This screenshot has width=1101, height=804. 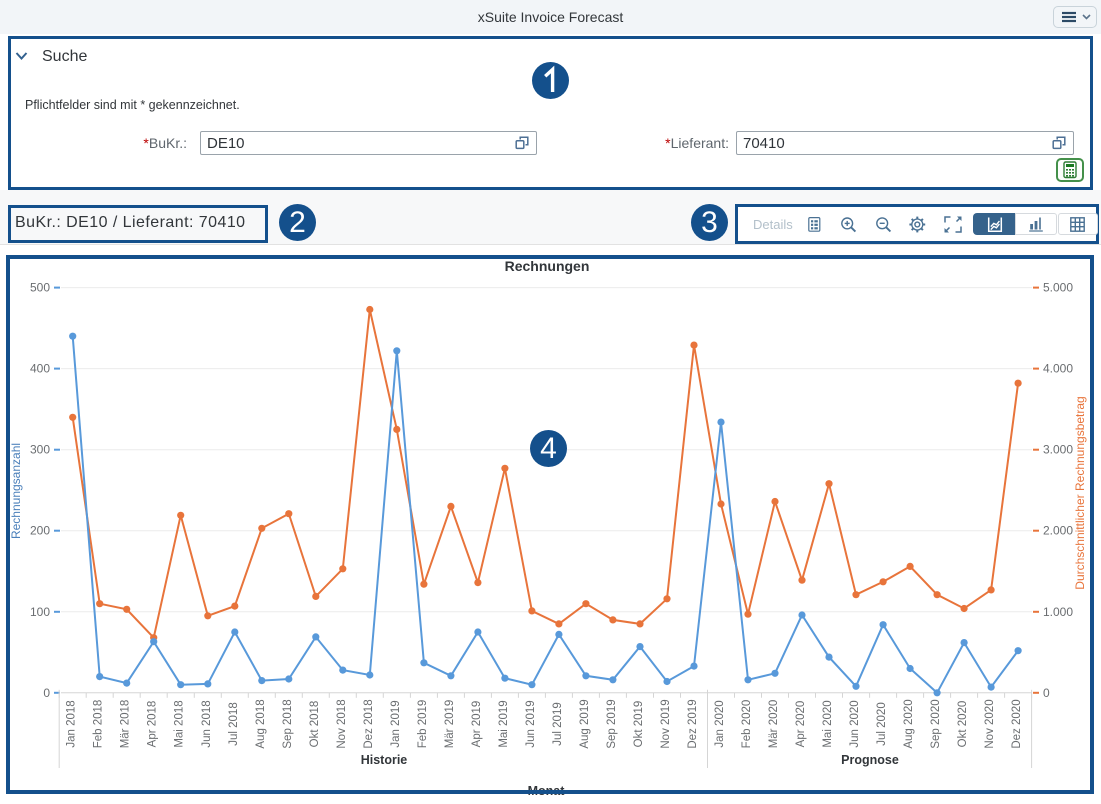 I want to click on svg-text: Rechnungsanzahl, so click(x=16, y=491).